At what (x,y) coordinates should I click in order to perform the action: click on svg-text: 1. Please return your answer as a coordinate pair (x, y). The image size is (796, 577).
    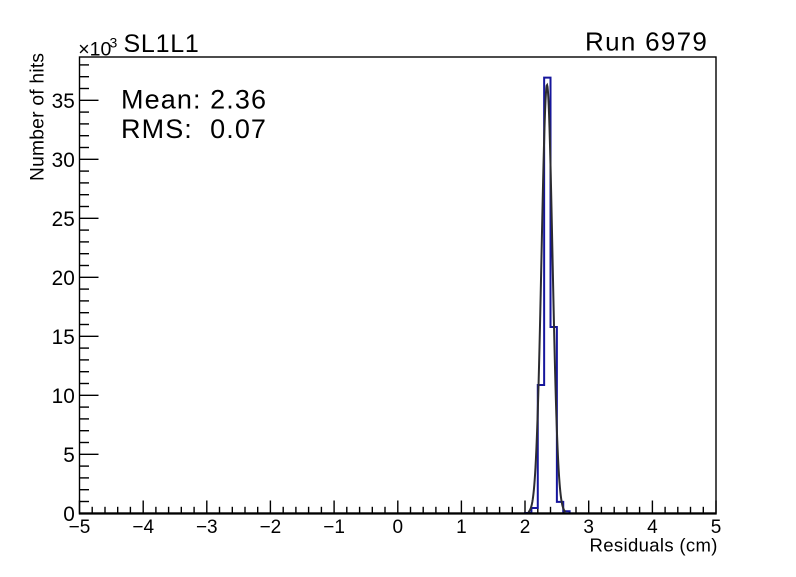
    Looking at the image, I should click on (461, 527).